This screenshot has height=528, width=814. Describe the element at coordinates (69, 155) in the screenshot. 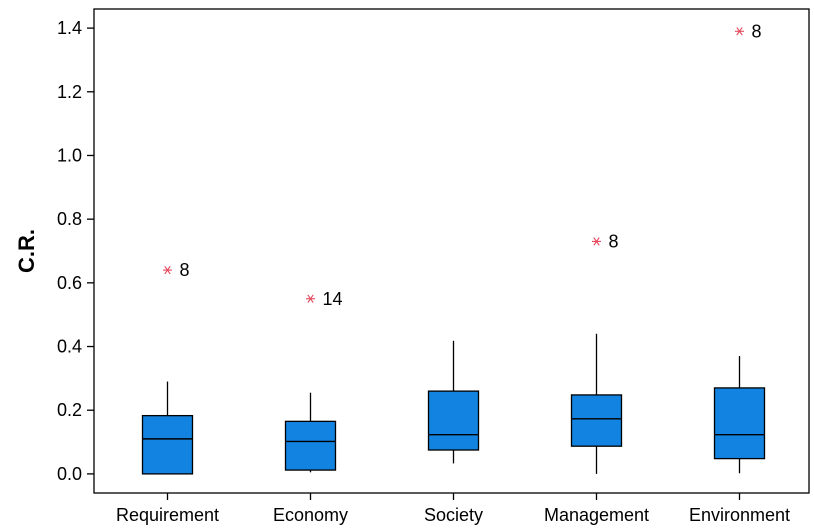

I see `y-tick-label: 1.0` at that location.